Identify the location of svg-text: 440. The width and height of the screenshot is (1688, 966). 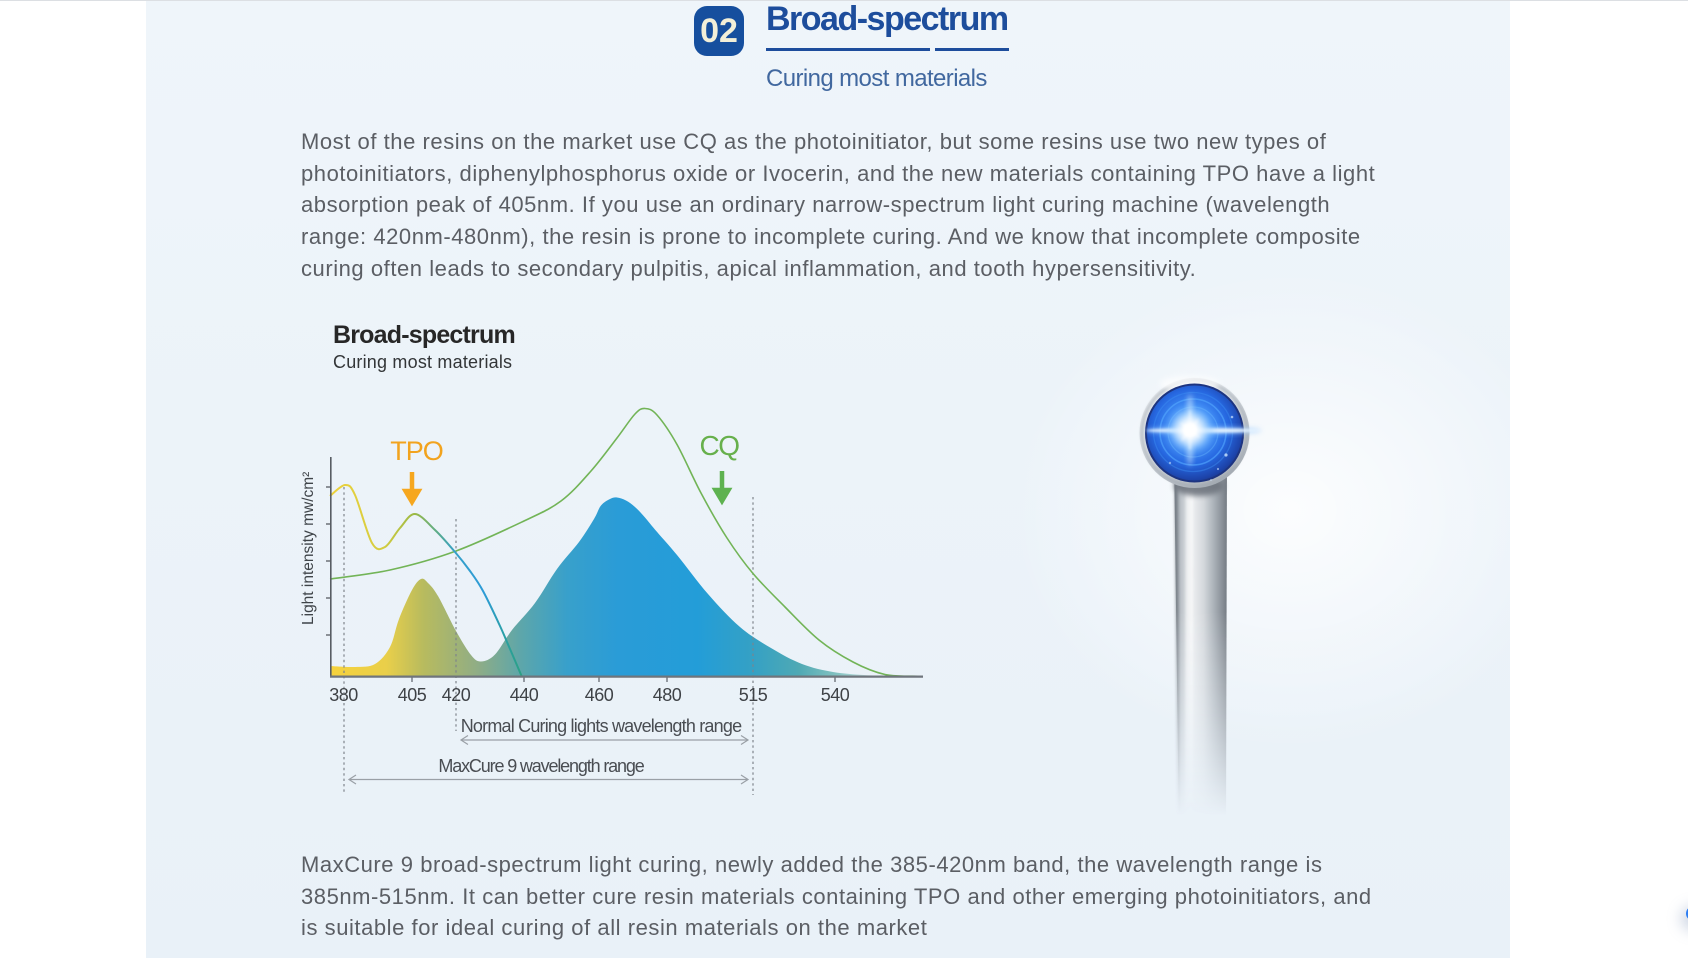
(524, 695).